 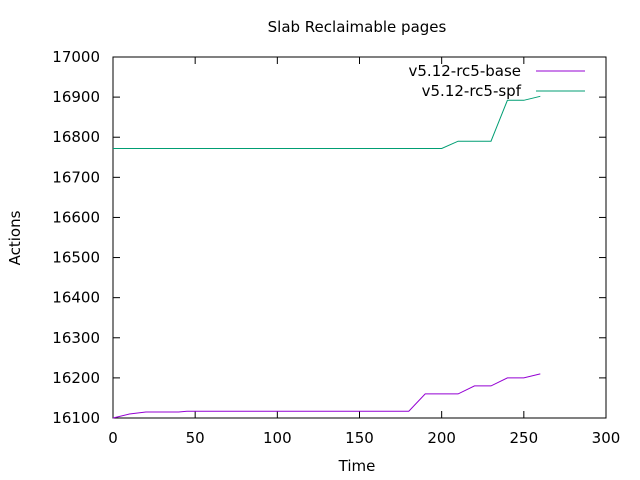 I want to click on legend-label-1: v5.12-rc5-base, so click(x=465, y=71).